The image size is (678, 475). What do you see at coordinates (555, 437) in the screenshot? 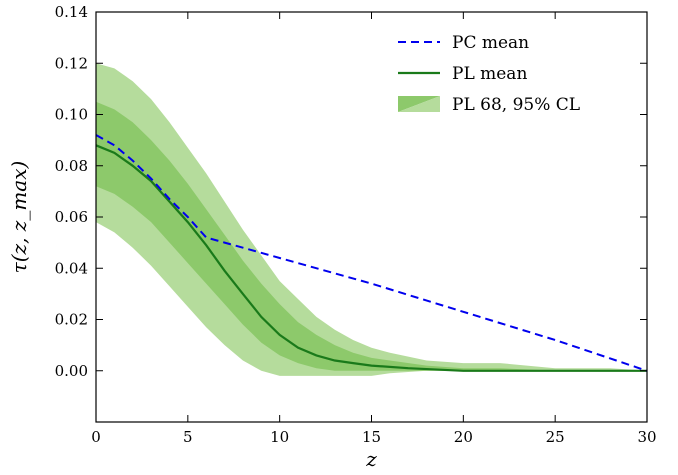
I see `x-tick-label: 25` at bounding box center [555, 437].